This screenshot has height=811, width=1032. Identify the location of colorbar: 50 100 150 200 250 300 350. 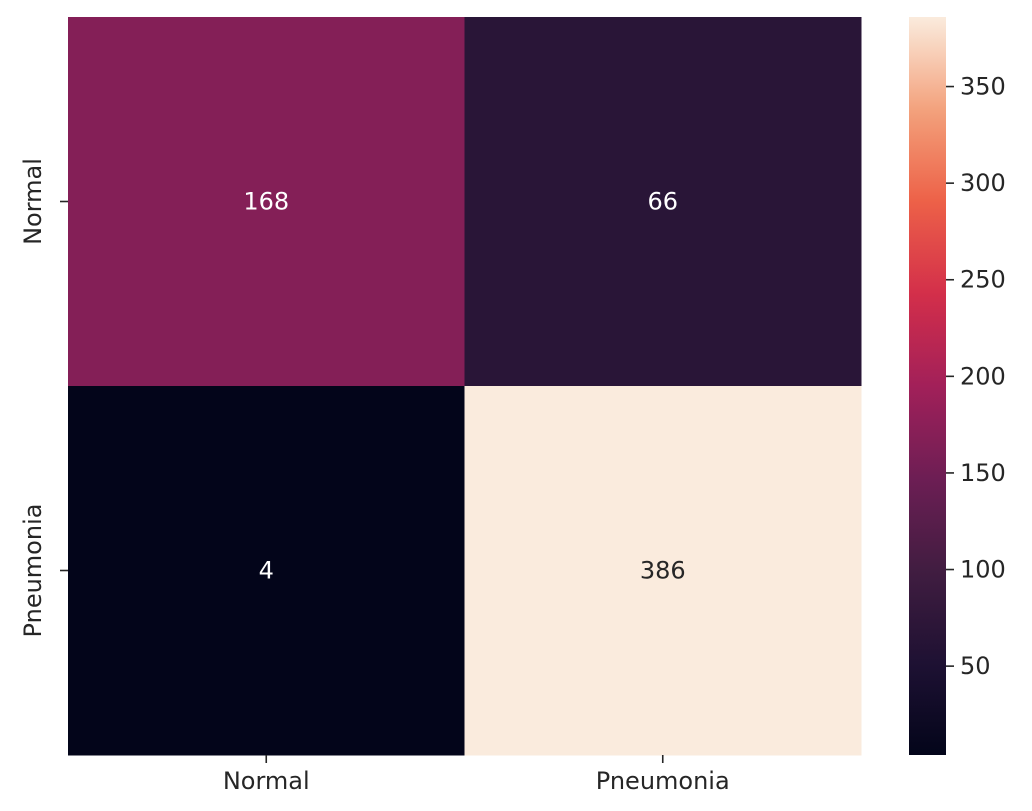
(957, 386).